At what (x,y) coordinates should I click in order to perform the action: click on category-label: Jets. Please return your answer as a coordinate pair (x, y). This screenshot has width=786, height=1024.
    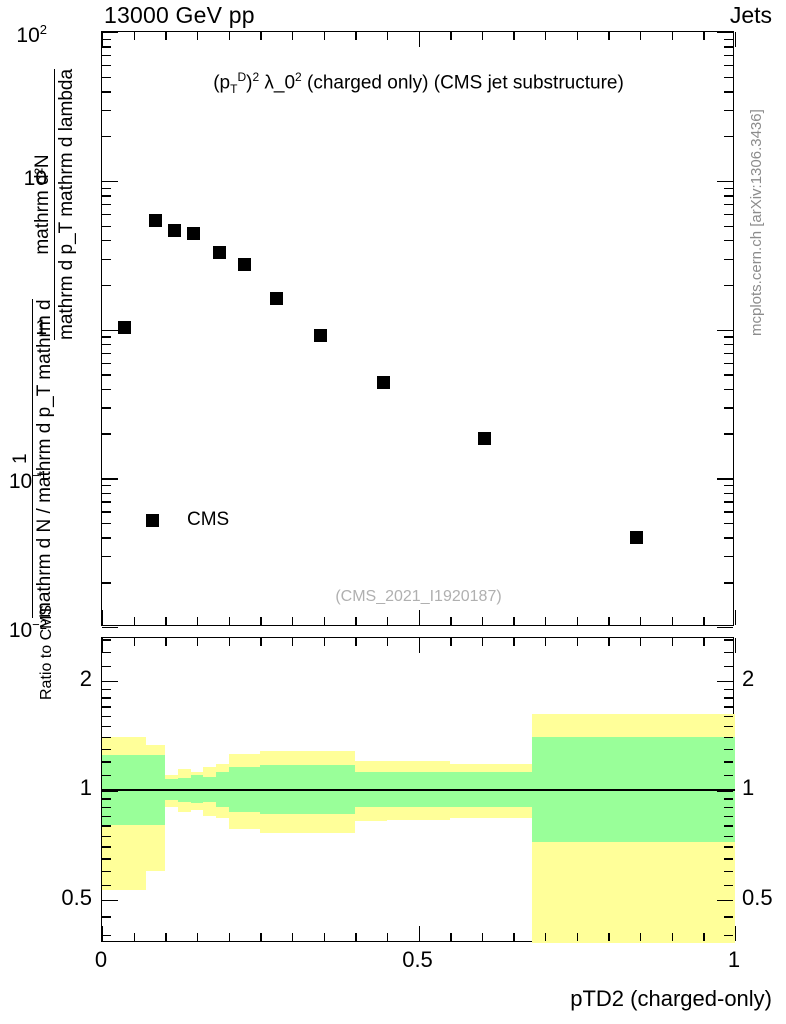
    Looking at the image, I should click on (750, 15).